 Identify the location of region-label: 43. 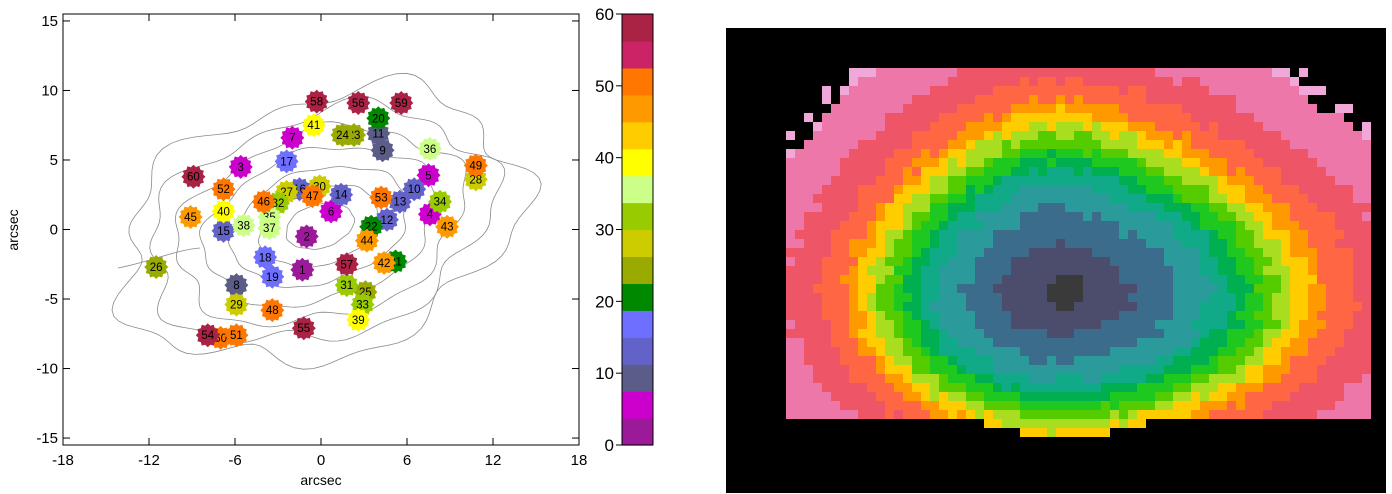
(447, 228).